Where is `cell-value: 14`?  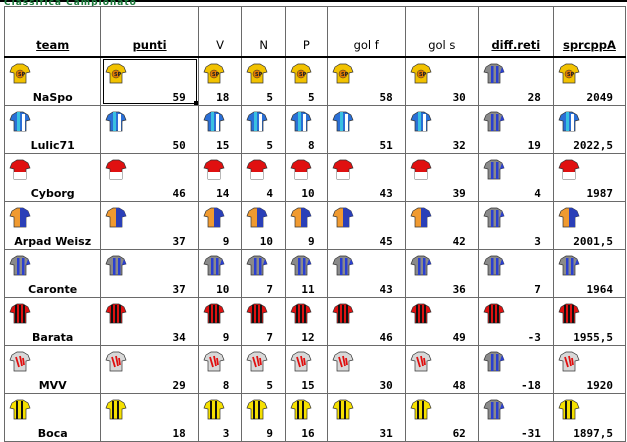
cell-value: 14 is located at coordinates (223, 193).